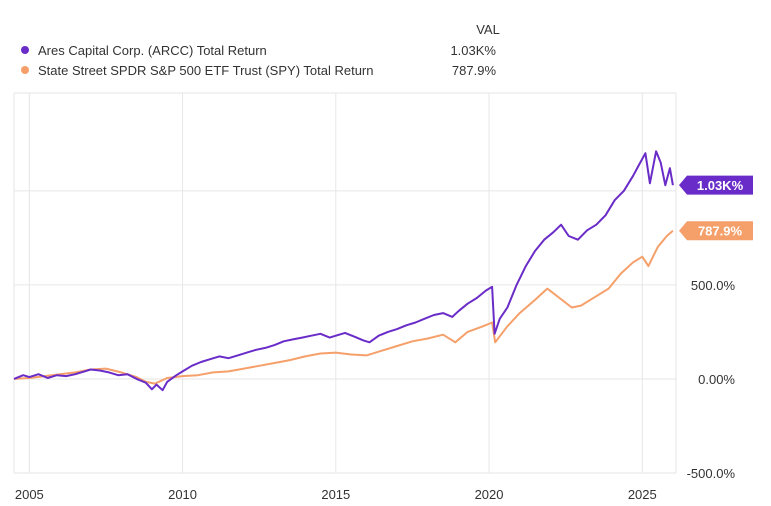 The width and height of the screenshot is (771, 506). Describe the element at coordinates (488, 29) in the screenshot. I see `legend-header: VAL` at that location.